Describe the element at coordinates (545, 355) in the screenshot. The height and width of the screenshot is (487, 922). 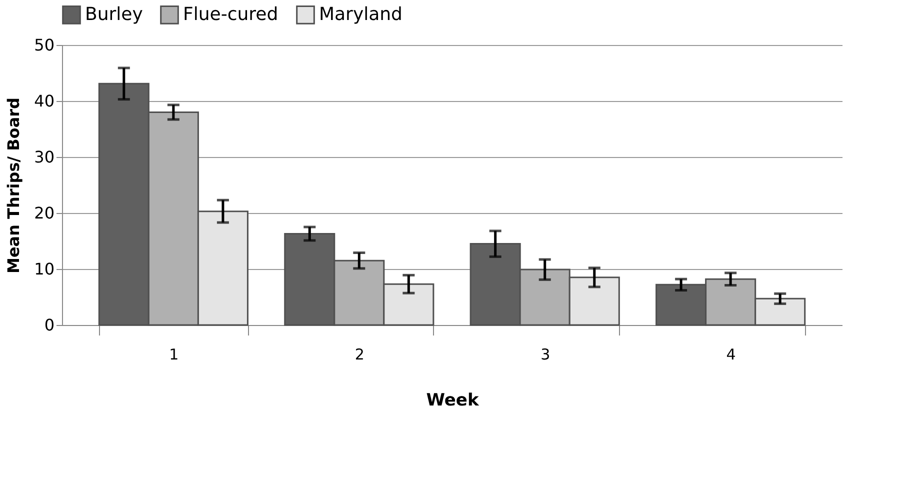
I see `x-tick-label: 3` at that location.